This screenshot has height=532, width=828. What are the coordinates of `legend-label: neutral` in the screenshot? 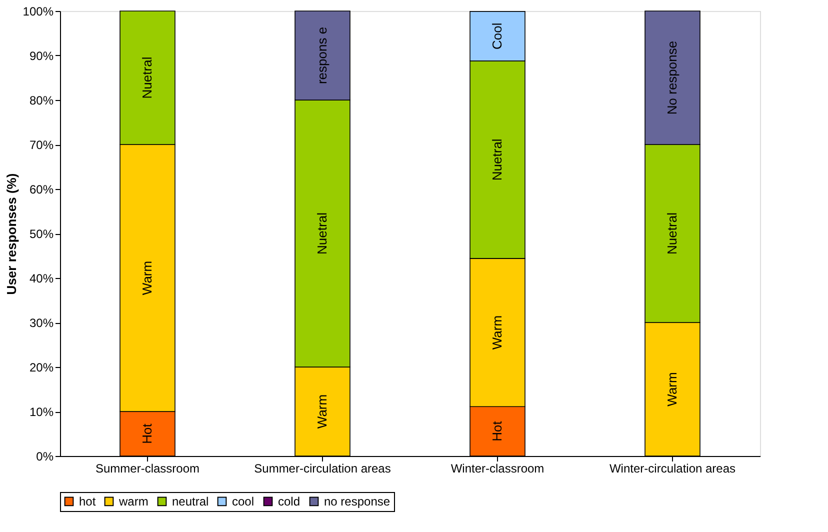 It's located at (190, 501).